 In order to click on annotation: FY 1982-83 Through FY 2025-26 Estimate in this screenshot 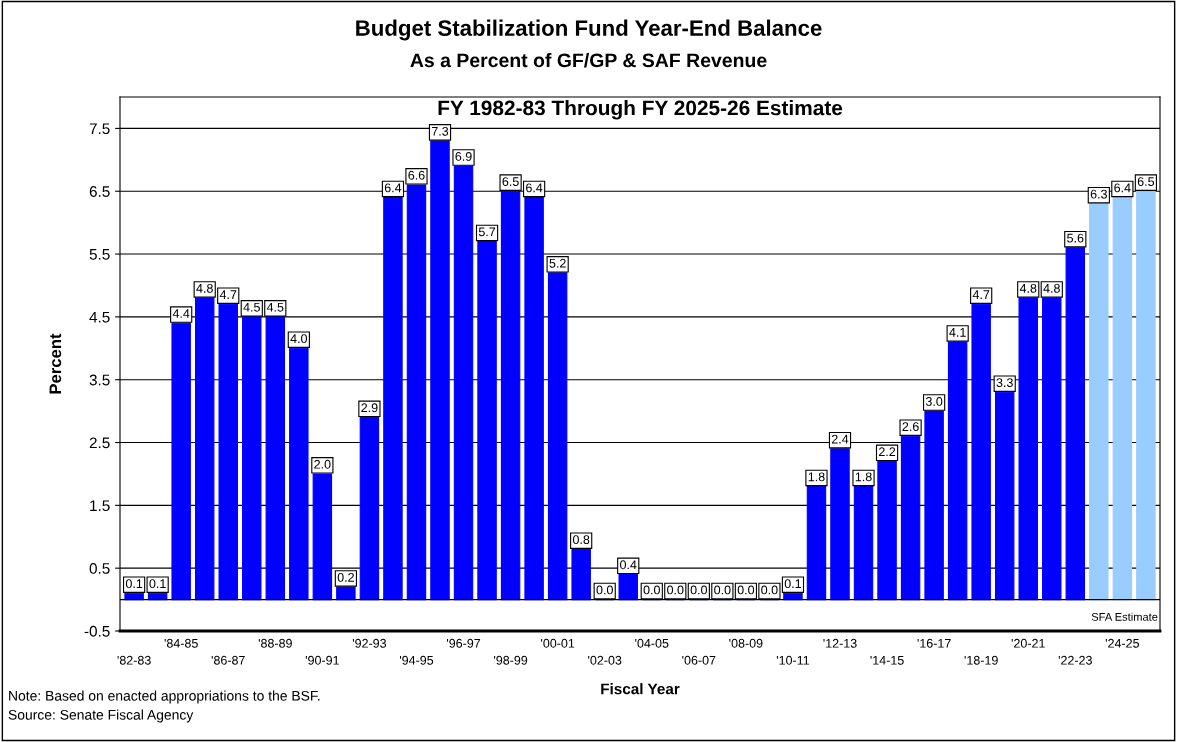, I will do `click(640, 110)`.